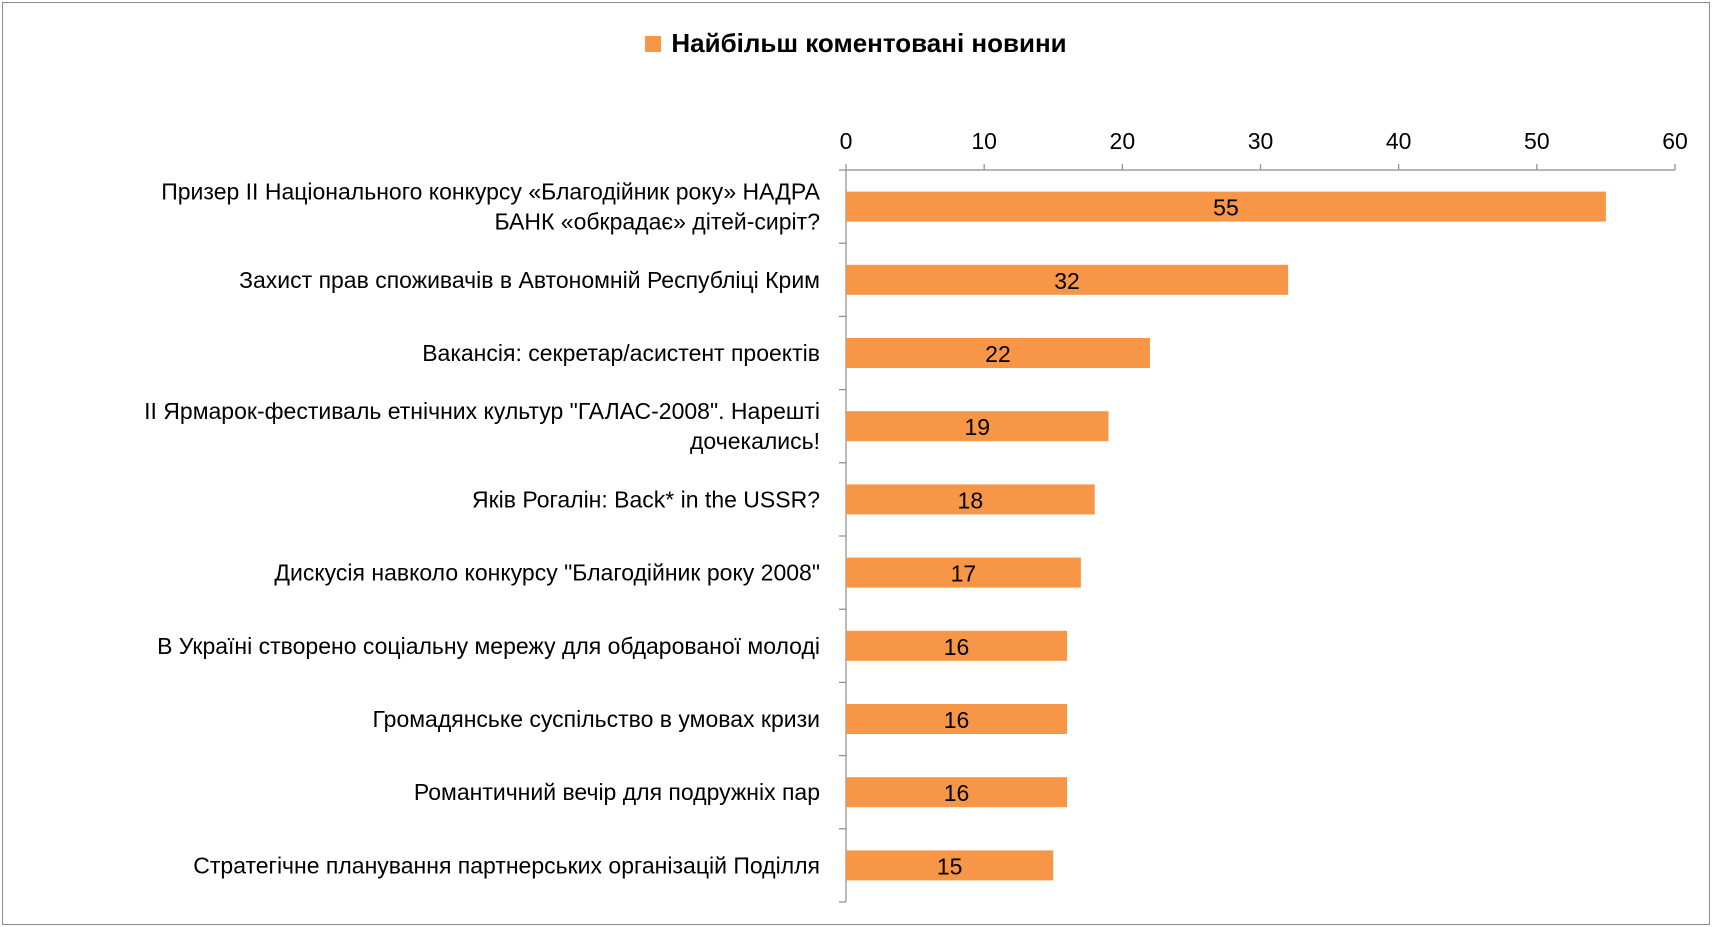 The width and height of the screenshot is (1712, 927). I want to click on data-label: 22, so click(998, 354).